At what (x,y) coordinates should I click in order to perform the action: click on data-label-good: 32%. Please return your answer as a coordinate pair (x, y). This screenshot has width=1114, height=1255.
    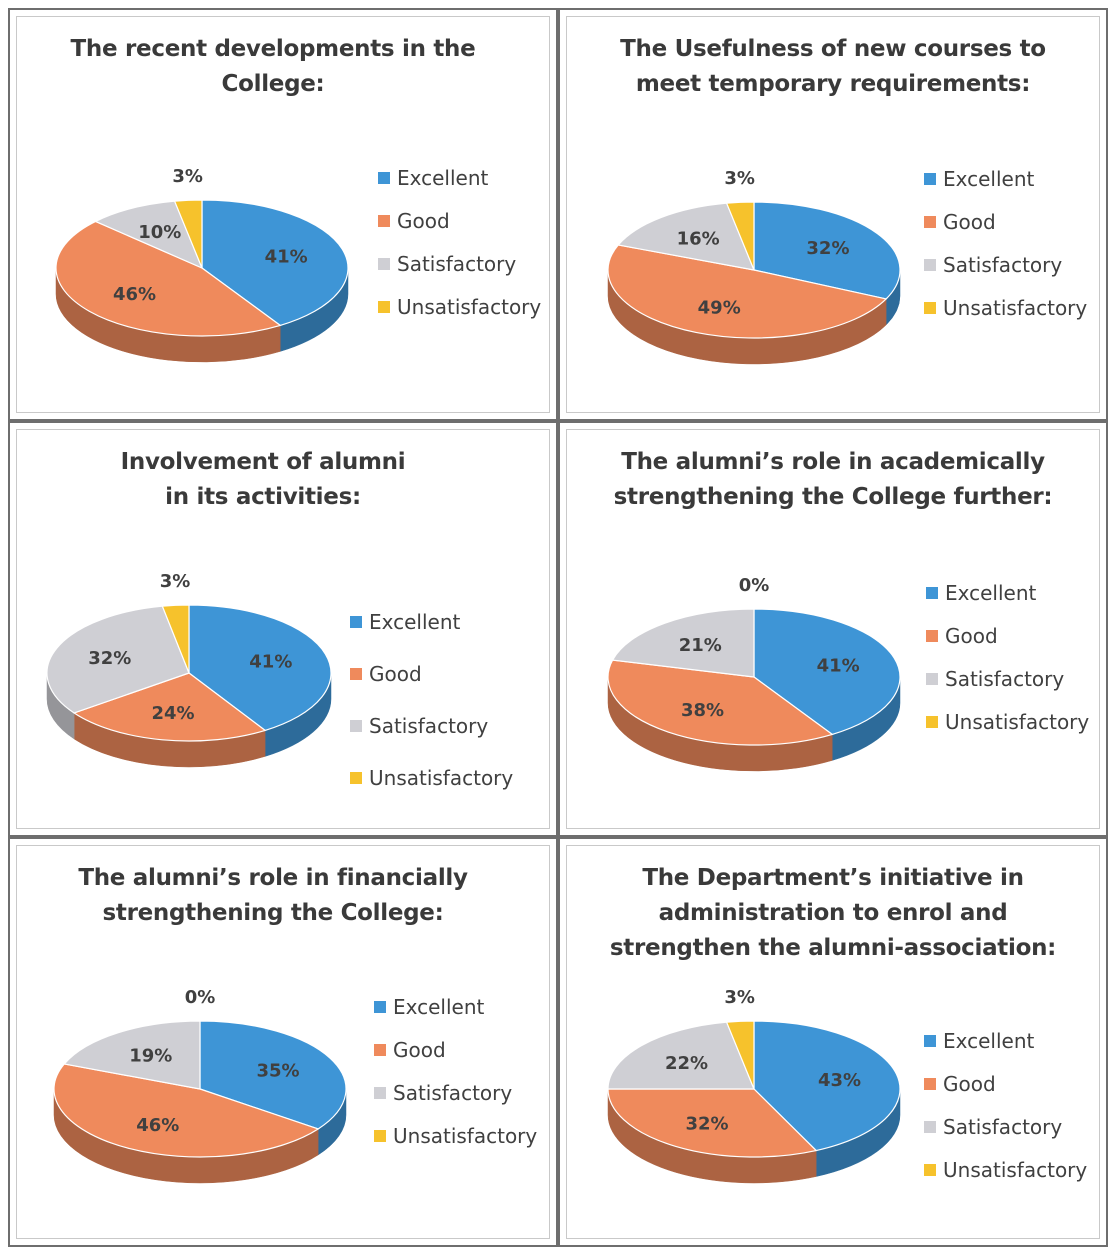
    Looking at the image, I should click on (707, 1123).